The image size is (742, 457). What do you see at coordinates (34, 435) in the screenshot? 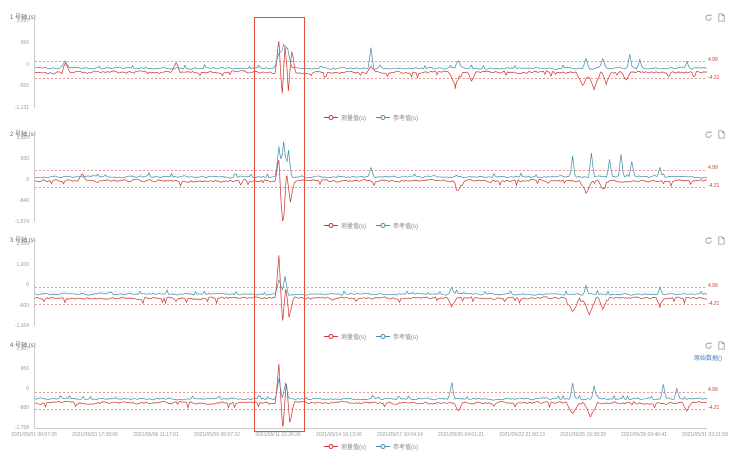
I see `x-tick-label: 2021/05/01 00:07:26` at bounding box center [34, 435].